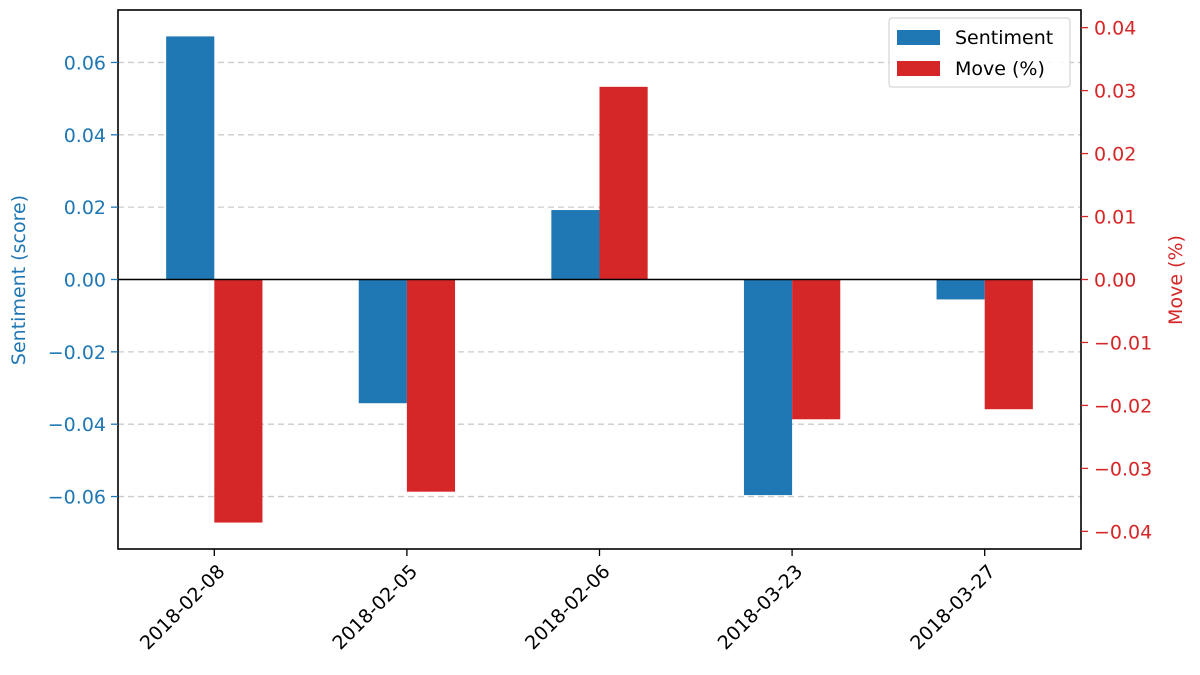 The height and width of the screenshot is (675, 1200). I want to click on legend: Sentiment Move (%), so click(979, 52).